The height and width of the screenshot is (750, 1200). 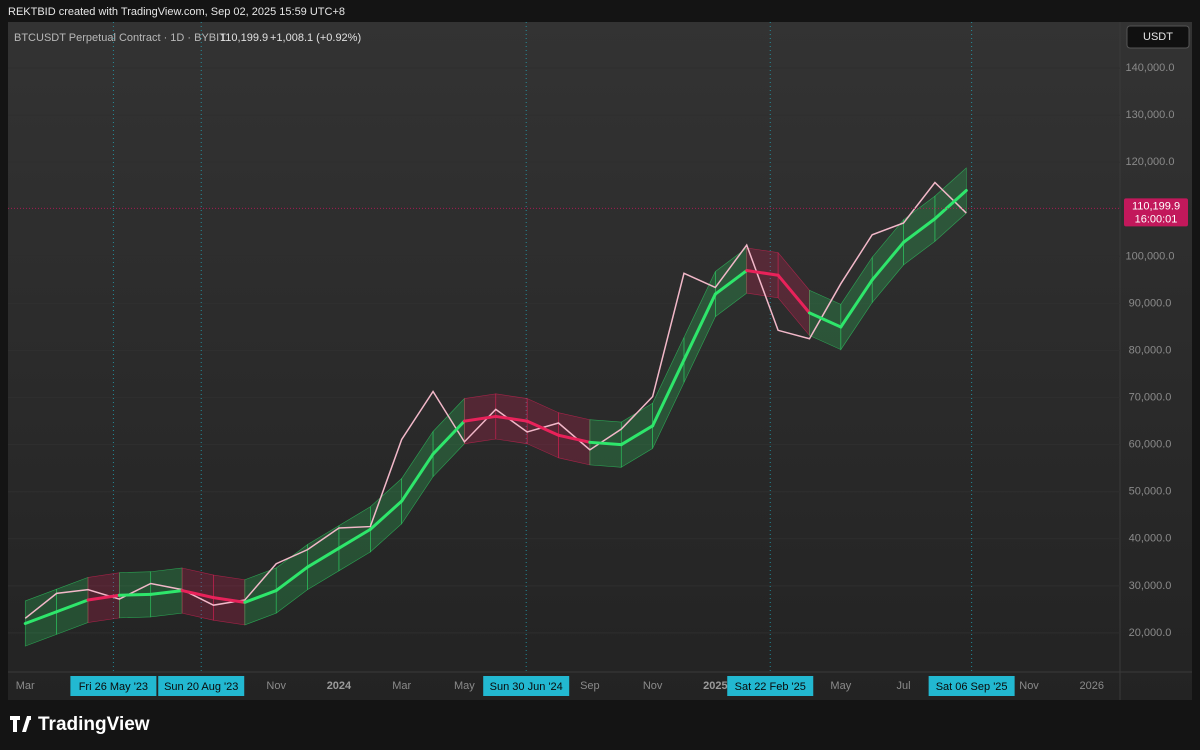 I want to click on currency-button, so click(x=1158, y=37).